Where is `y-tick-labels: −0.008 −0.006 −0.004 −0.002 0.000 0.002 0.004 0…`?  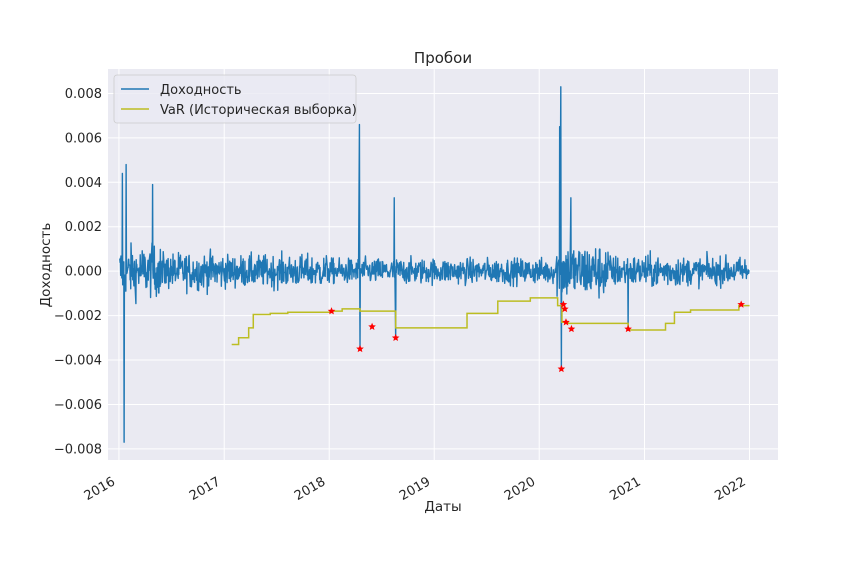 y-tick-labels: −0.008 −0.006 −0.004 −0.002 0.000 0.002 0.004 0… is located at coordinates (78, 272).